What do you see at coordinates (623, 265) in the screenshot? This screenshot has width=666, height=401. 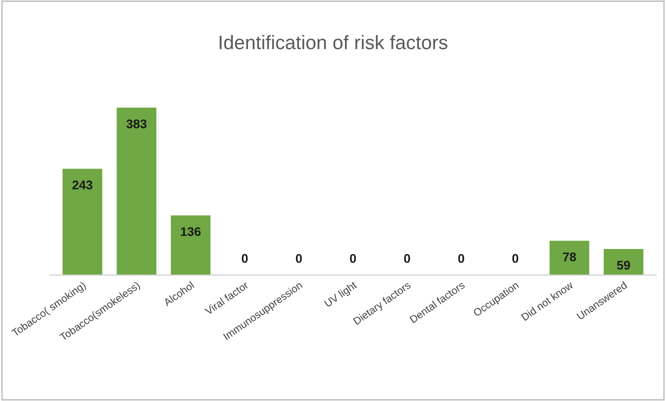 I see `data-label: 59` at bounding box center [623, 265].